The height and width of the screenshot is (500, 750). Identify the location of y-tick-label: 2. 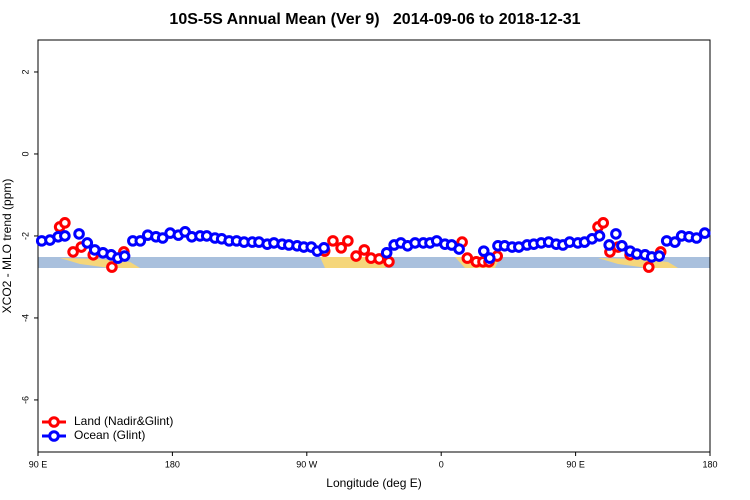
(25, 71).